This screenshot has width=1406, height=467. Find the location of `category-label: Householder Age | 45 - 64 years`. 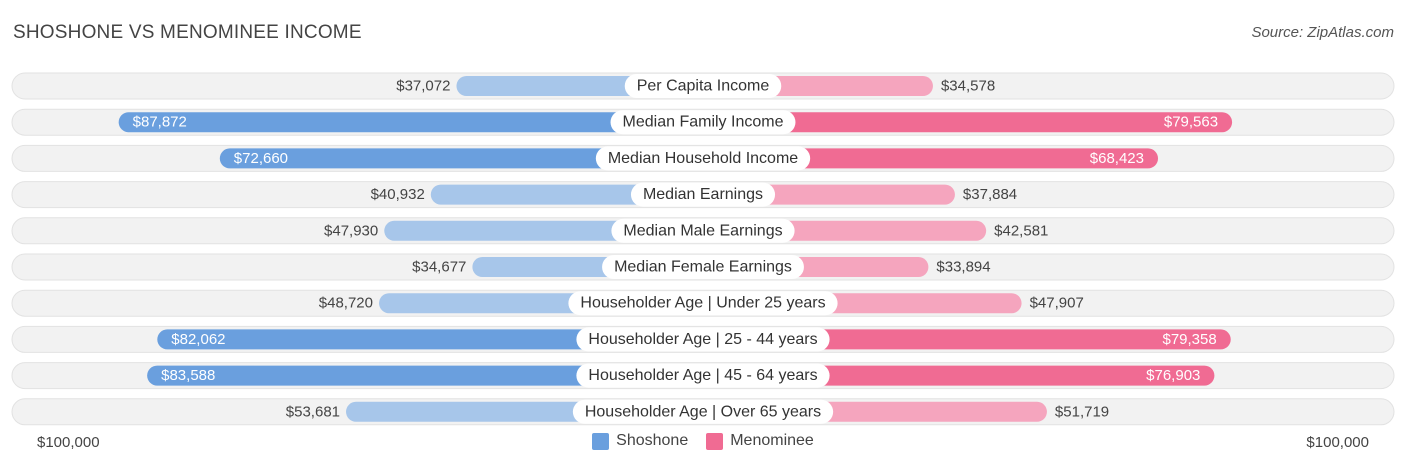

category-label: Householder Age | 45 - 64 years is located at coordinates (702, 375).